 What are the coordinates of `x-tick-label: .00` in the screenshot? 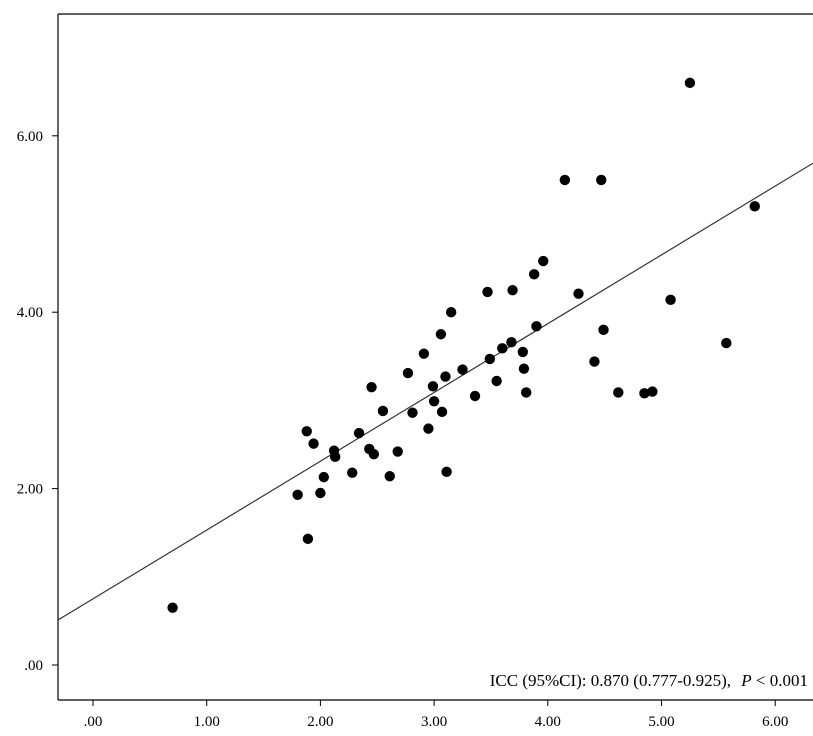 It's located at (93, 722).